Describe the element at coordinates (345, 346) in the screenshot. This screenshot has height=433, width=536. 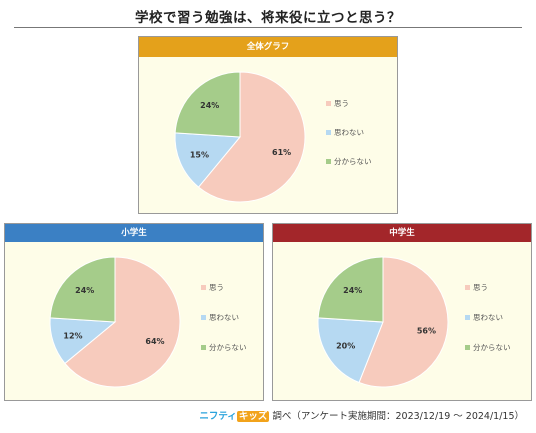
I see `data-label-no: 20%` at that location.